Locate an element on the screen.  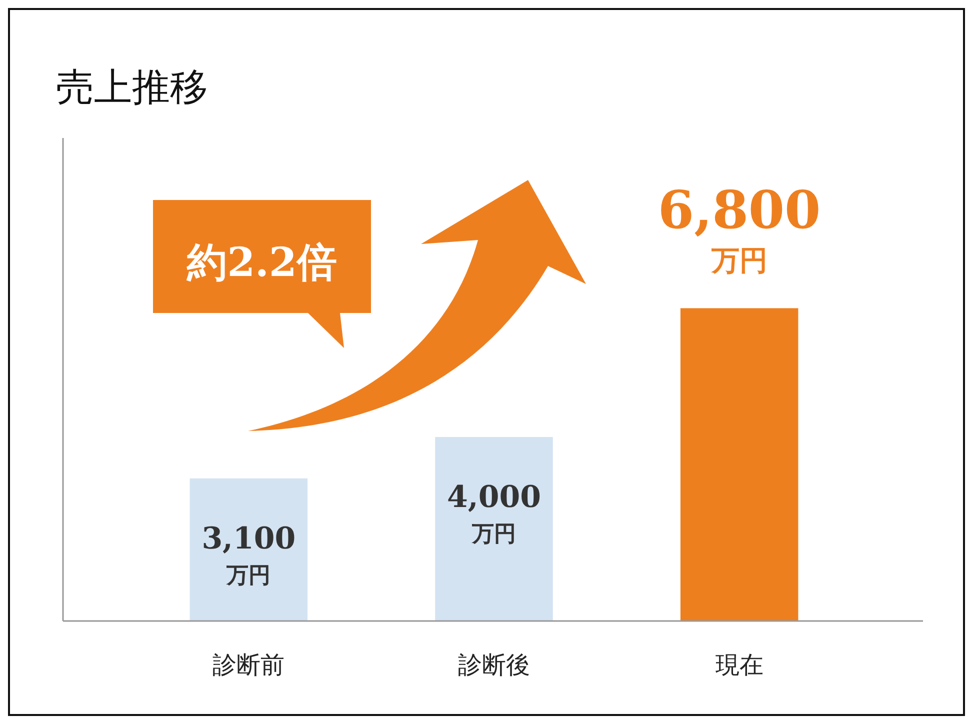
x-tick-label: 診断前 is located at coordinates (248, 665).